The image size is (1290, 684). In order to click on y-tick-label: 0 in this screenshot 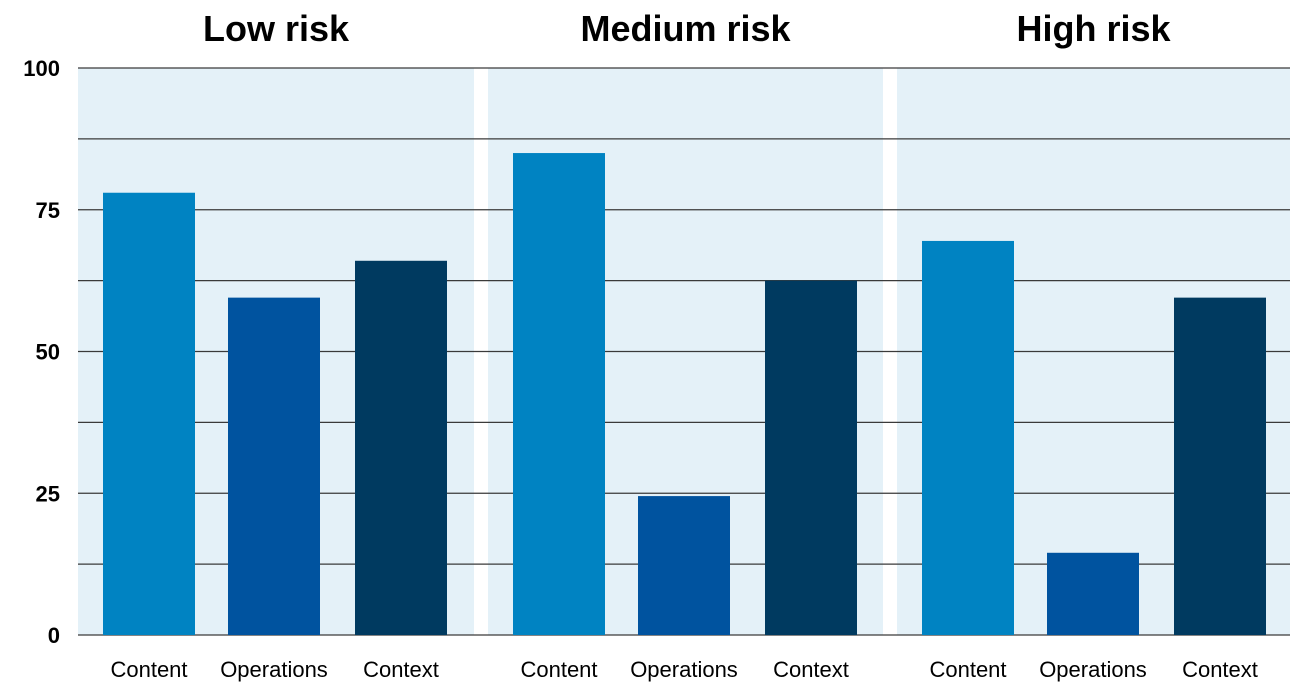, I will do `click(54, 635)`.